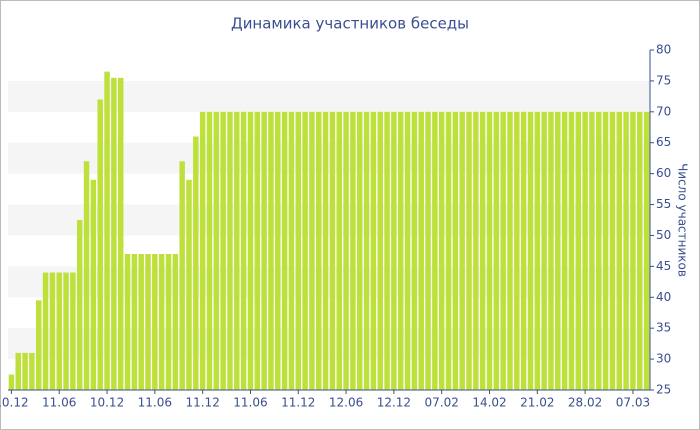  Describe the element at coordinates (663, 142) in the screenshot. I see `y-tick-label: 65` at that location.